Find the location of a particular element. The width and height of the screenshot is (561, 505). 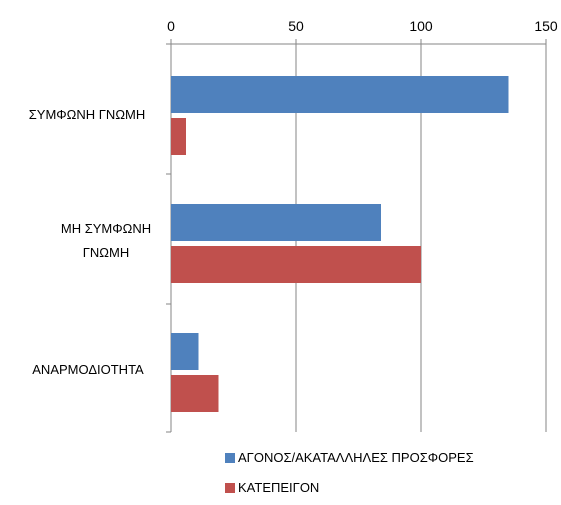

x-tick-label: 100 is located at coordinates (421, 26).